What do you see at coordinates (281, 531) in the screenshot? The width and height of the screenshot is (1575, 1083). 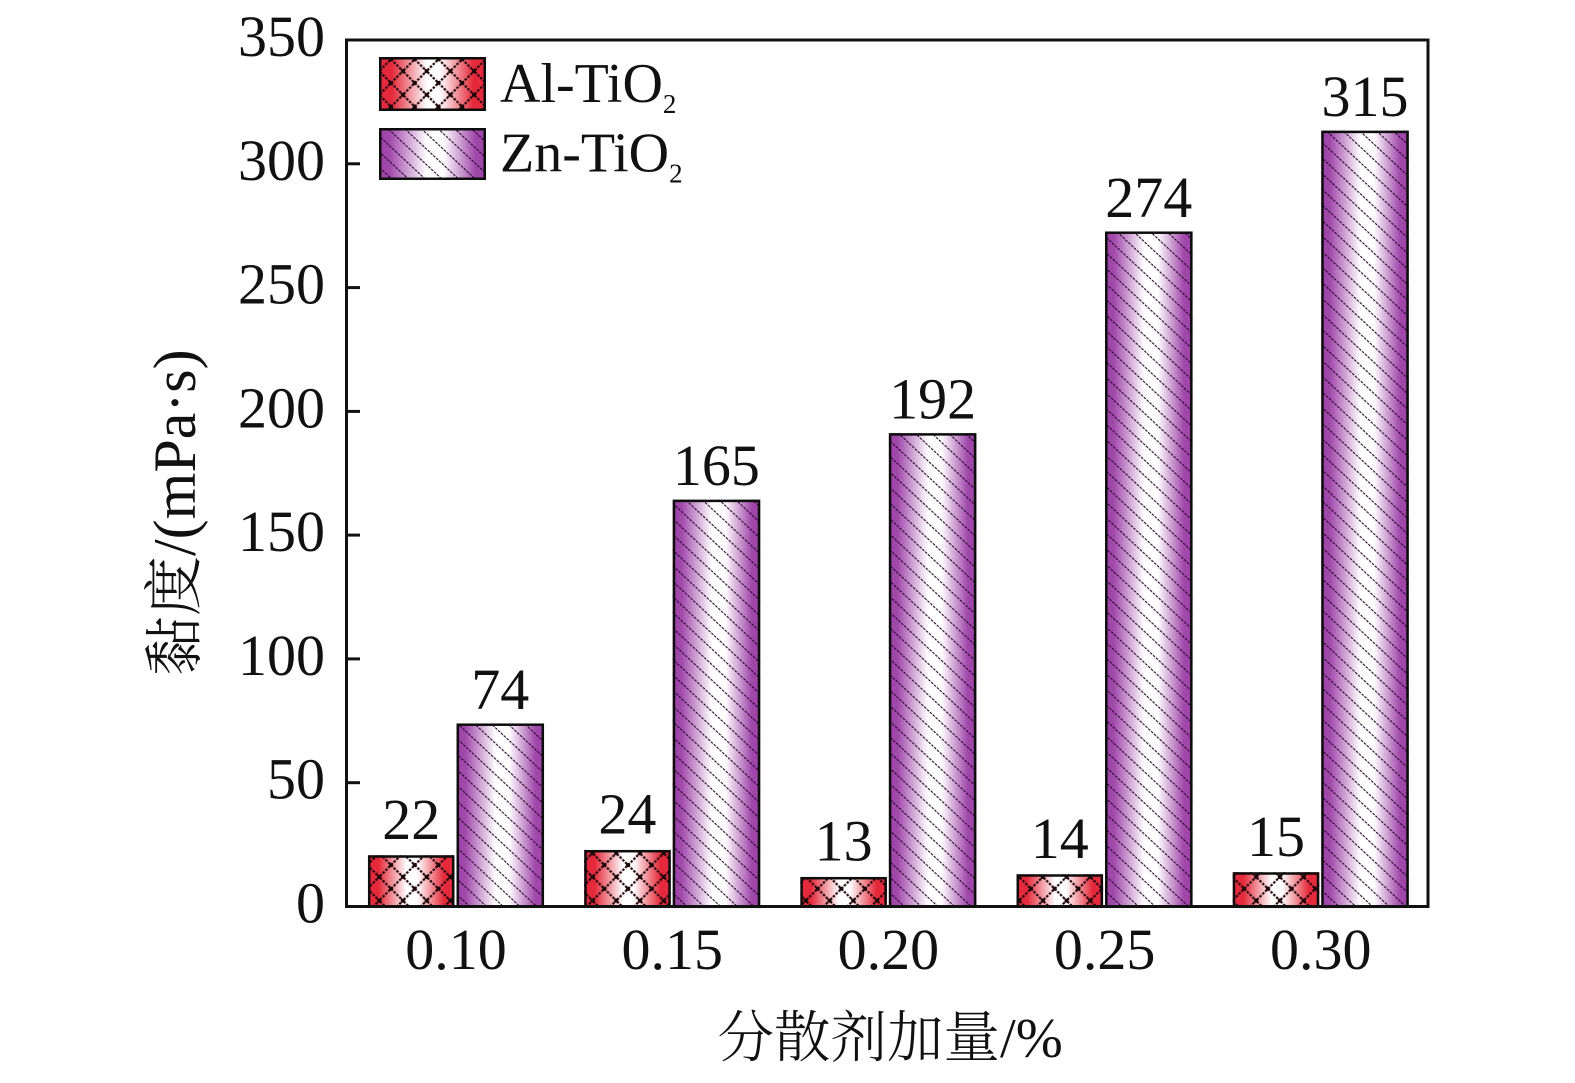 I see `svg-text: 150` at bounding box center [281, 531].